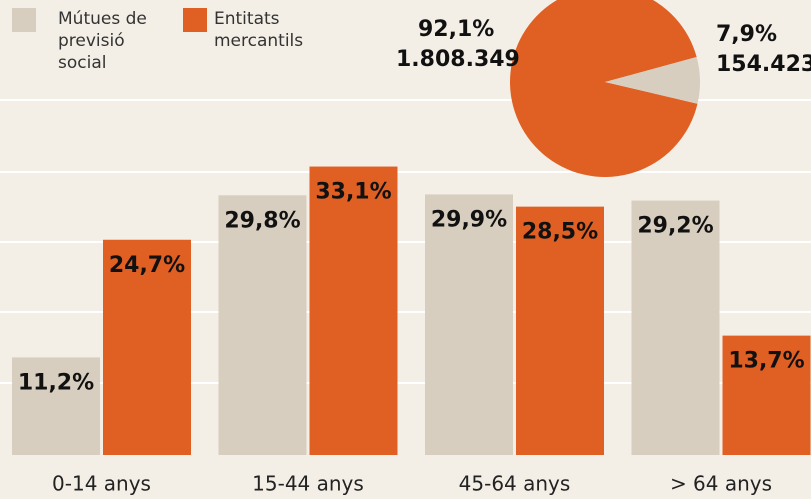  I want to click on pie-count-label: 1.808.349, so click(458, 59).